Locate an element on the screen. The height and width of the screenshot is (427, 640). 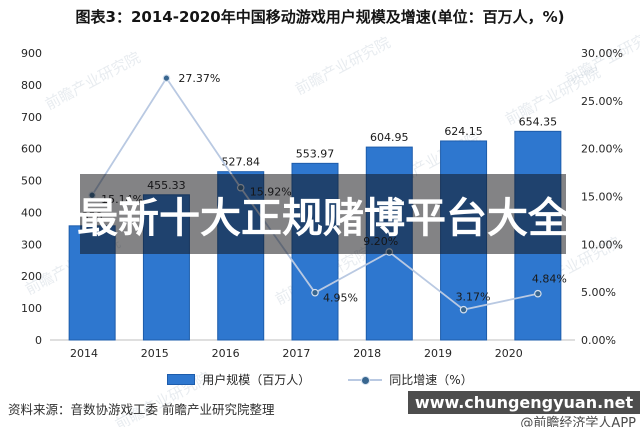
growth-value-label-2020: 4.84% is located at coordinates (549, 279).